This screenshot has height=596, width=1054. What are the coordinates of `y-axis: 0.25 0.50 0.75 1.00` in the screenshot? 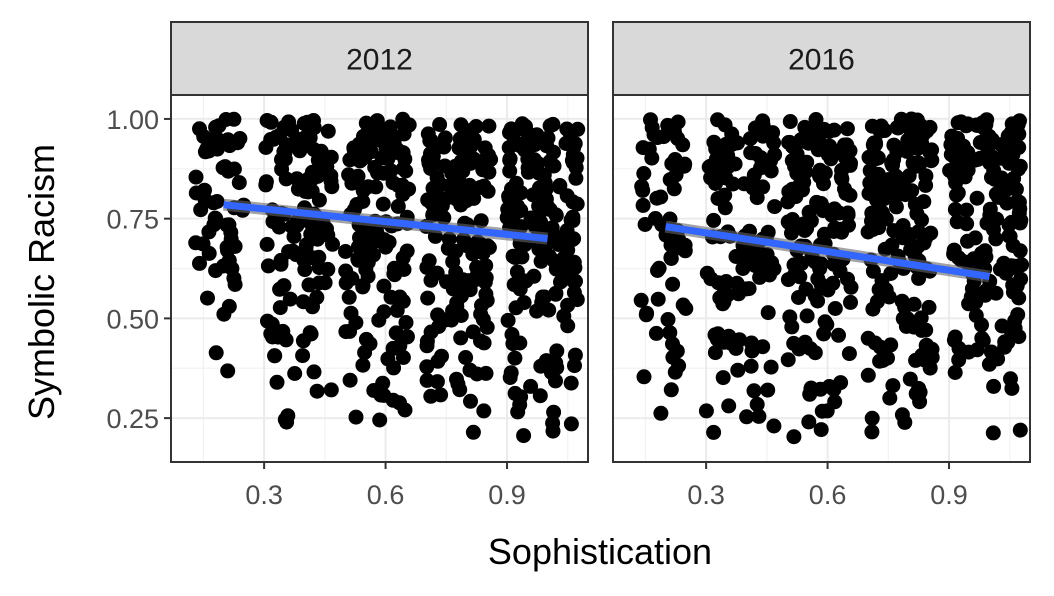 It's located at (138, 269).